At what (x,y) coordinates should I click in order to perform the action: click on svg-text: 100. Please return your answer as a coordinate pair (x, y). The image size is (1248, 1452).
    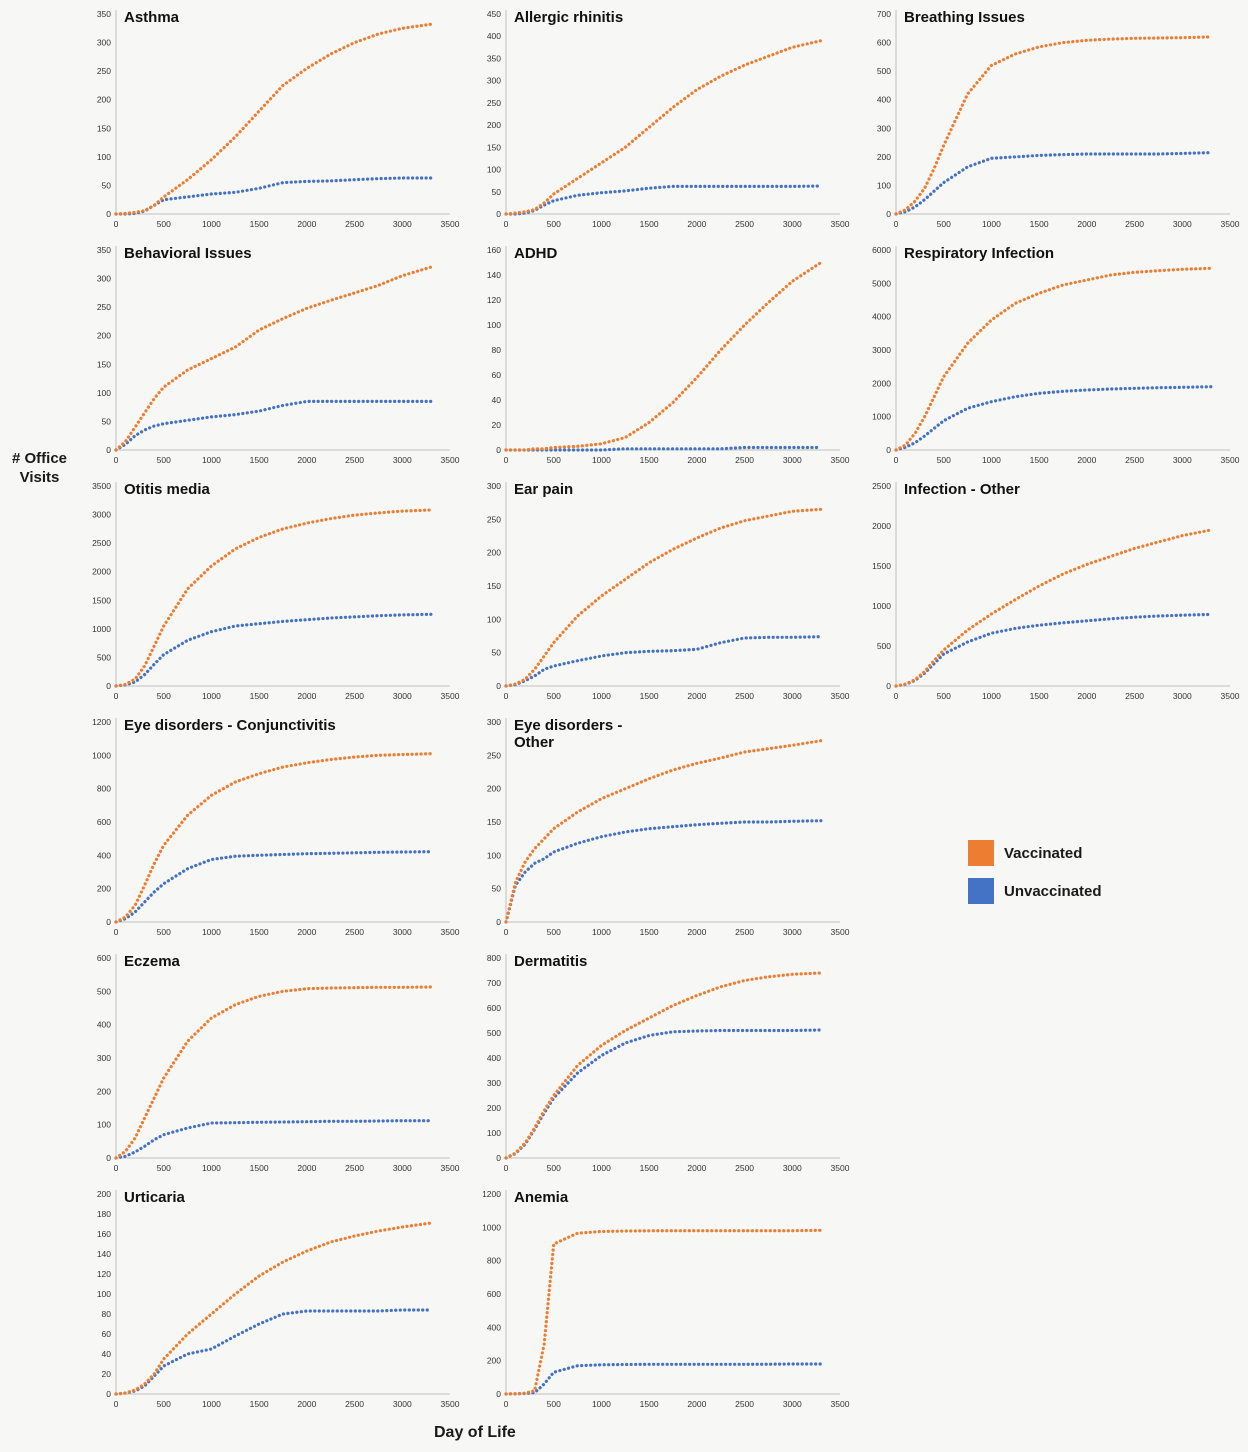
    Looking at the image, I should click on (494, 1133).